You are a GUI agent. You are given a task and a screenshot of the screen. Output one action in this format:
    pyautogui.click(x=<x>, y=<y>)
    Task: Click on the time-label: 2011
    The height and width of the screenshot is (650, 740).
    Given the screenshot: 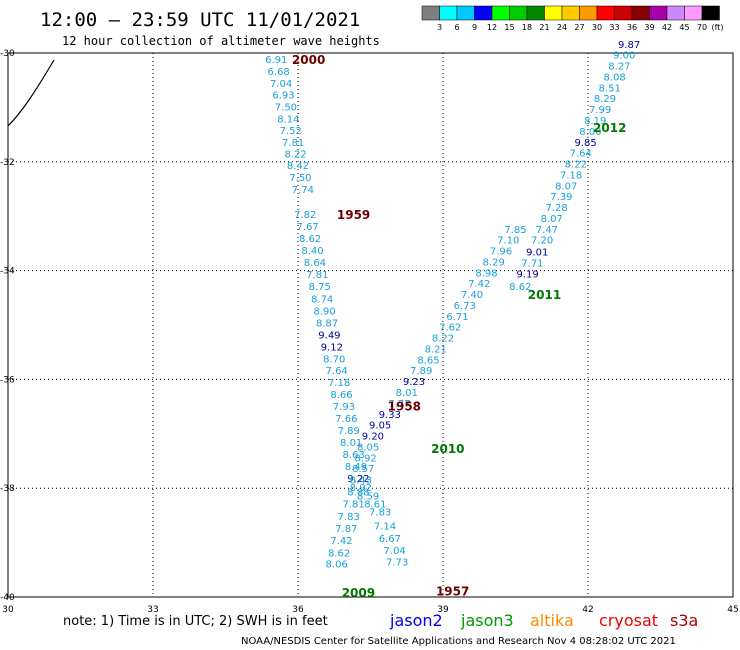 What is the action you would take?
    pyautogui.click(x=544, y=295)
    